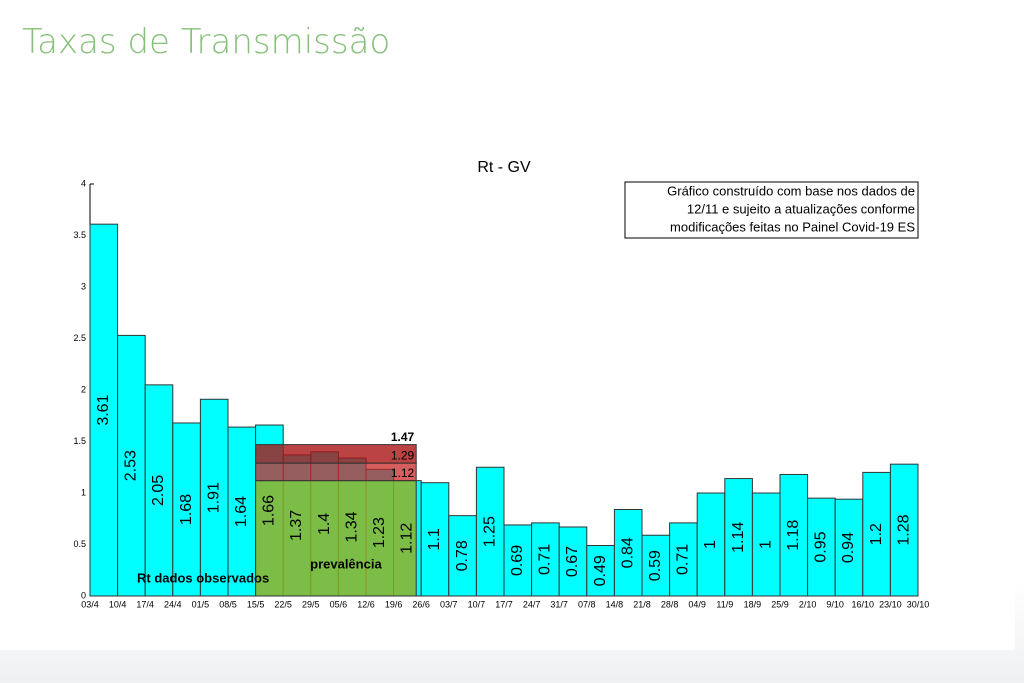 This screenshot has width=1024, height=683. Describe the element at coordinates (724, 604) in the screenshot. I see `x-tick-label: 11/9` at that location.